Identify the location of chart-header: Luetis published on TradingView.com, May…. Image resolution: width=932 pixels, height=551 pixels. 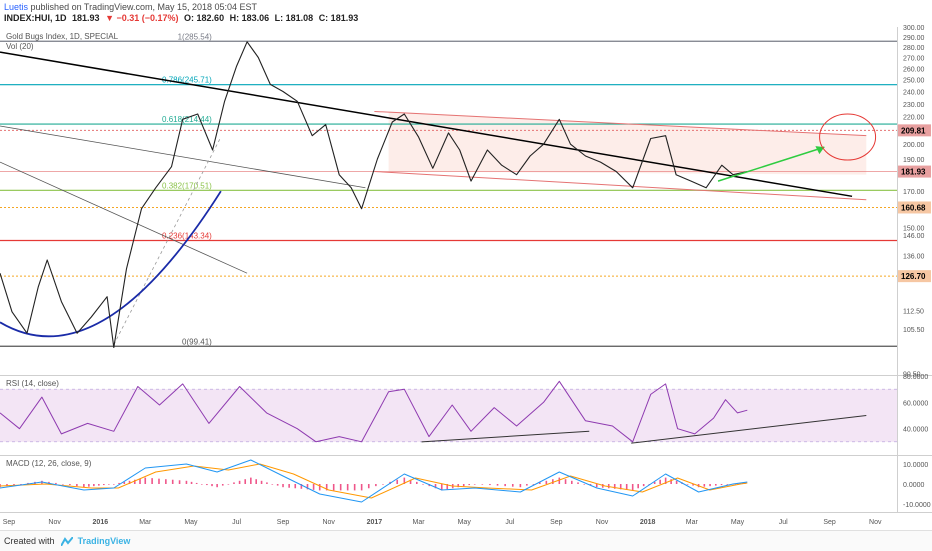
(466, 13).